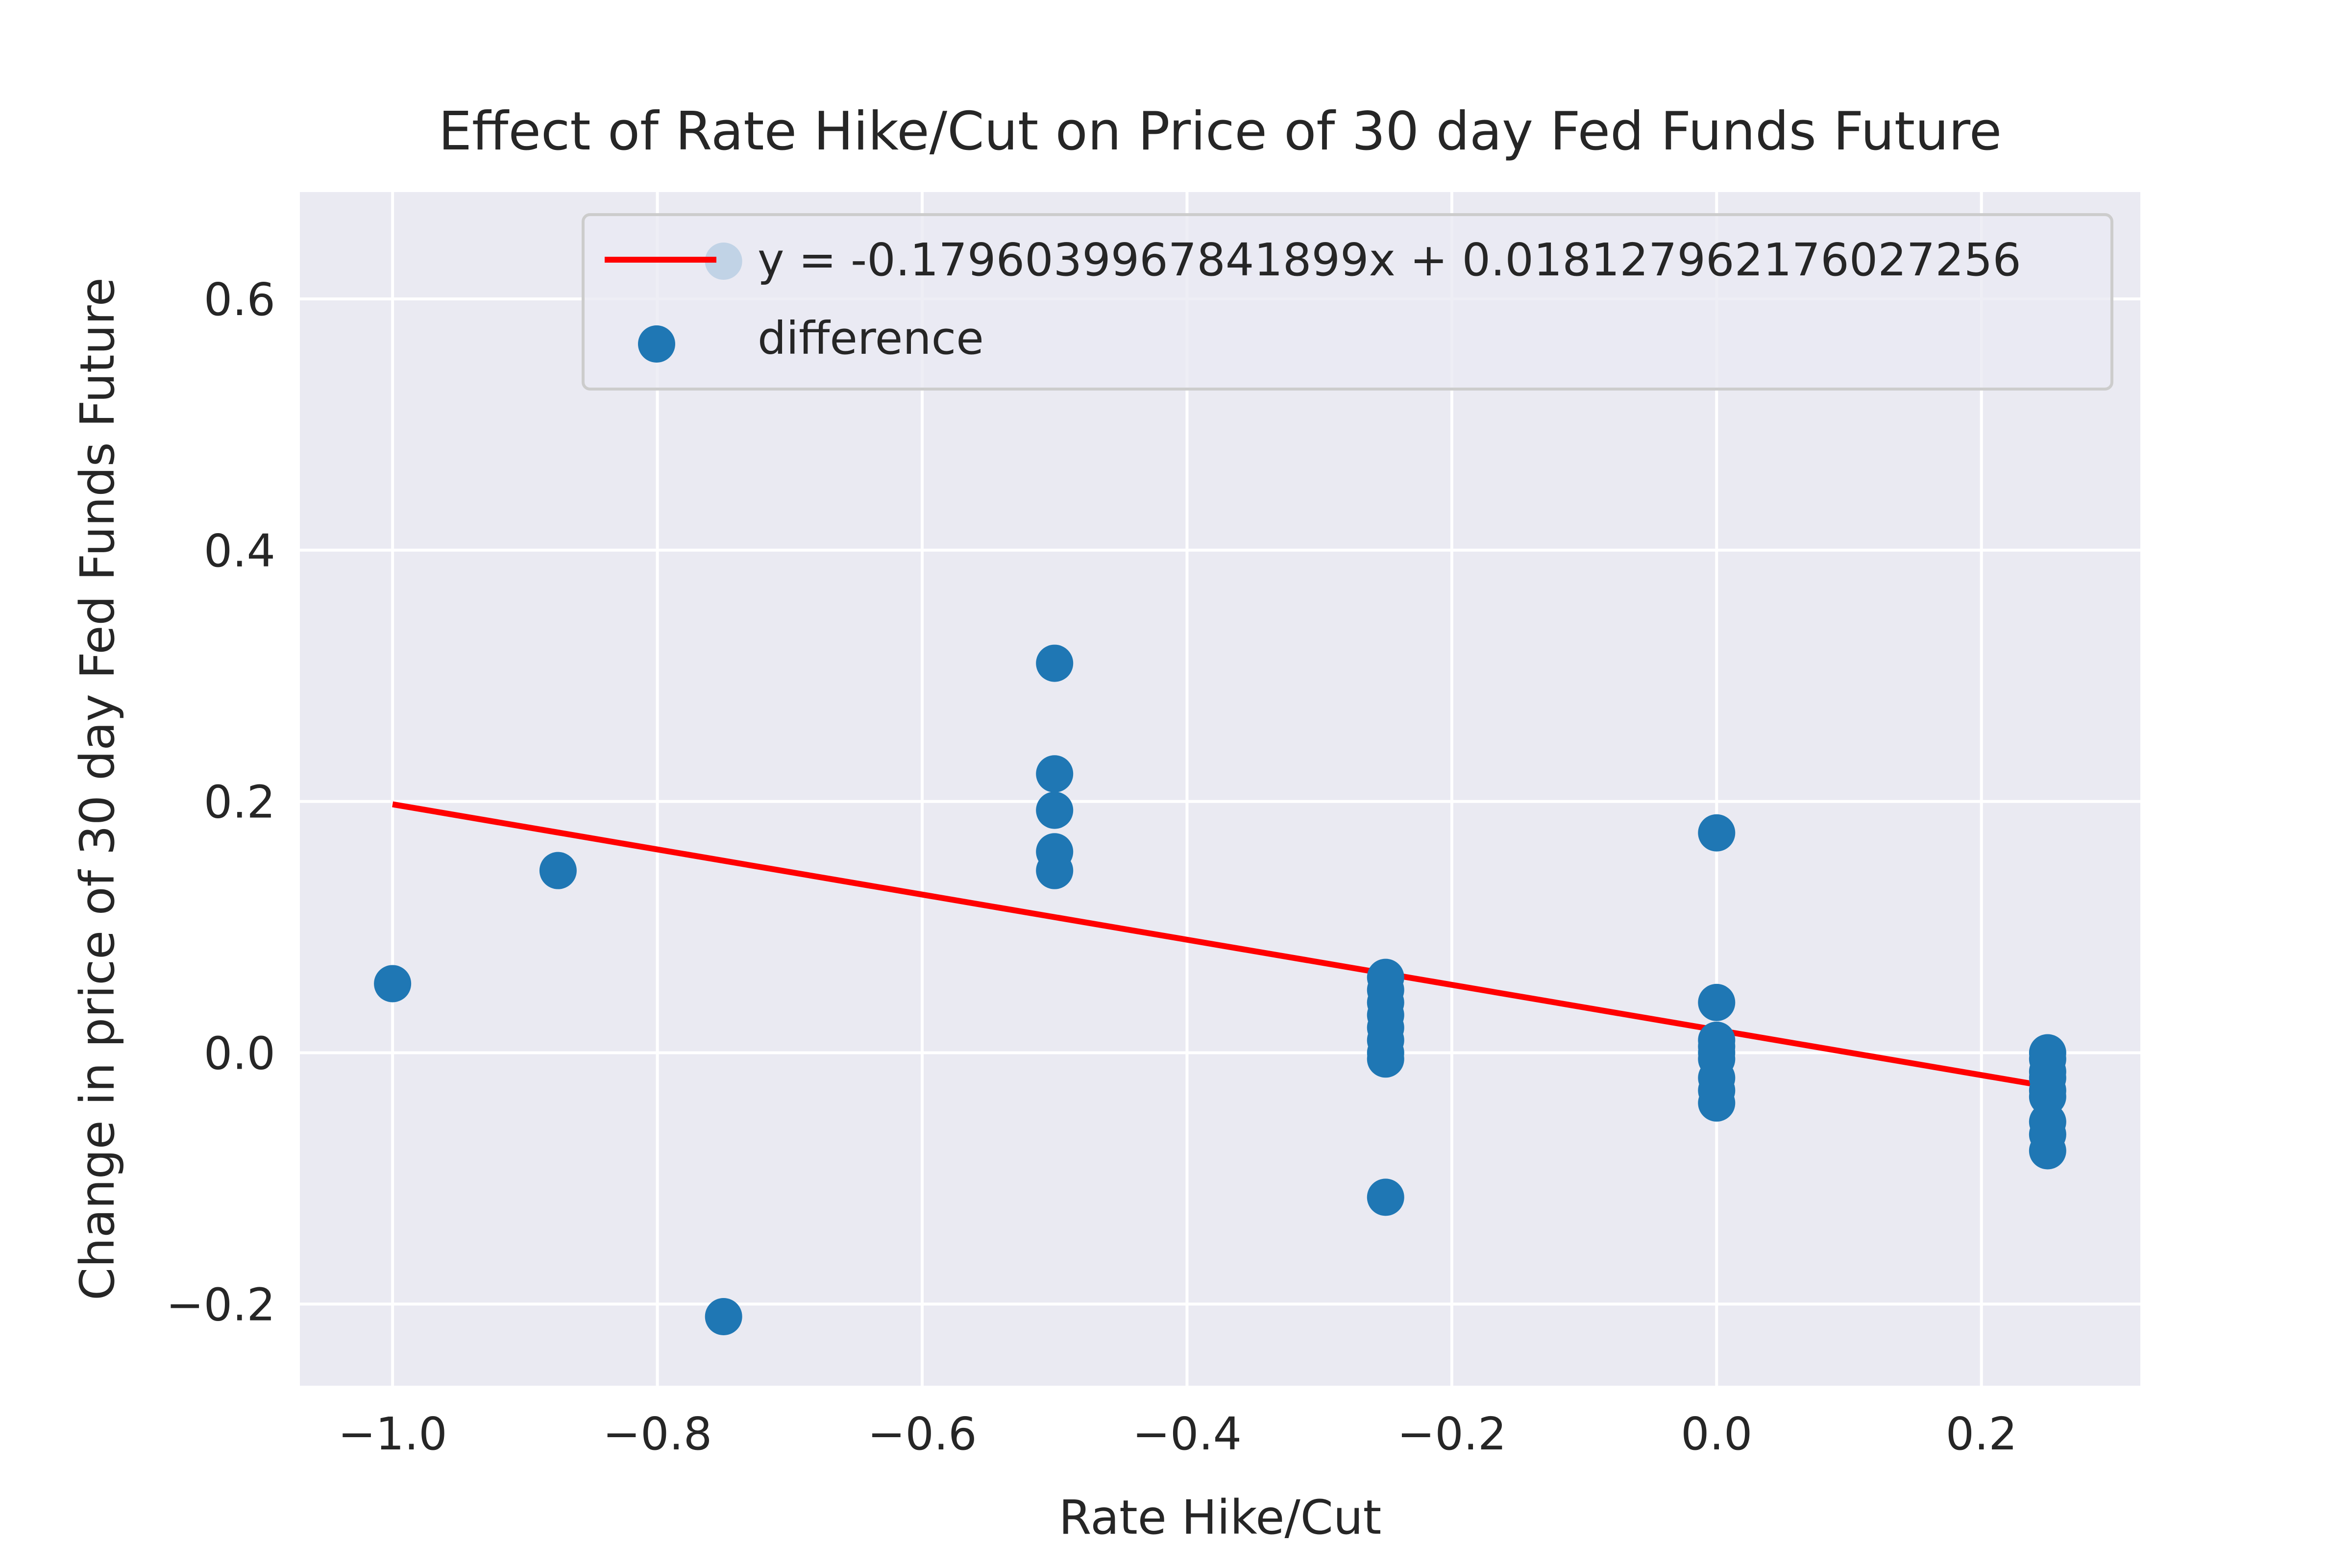 This screenshot has height=1568, width=2352. I want to click on x-tick-label: 0.0, so click(1716, 1434).